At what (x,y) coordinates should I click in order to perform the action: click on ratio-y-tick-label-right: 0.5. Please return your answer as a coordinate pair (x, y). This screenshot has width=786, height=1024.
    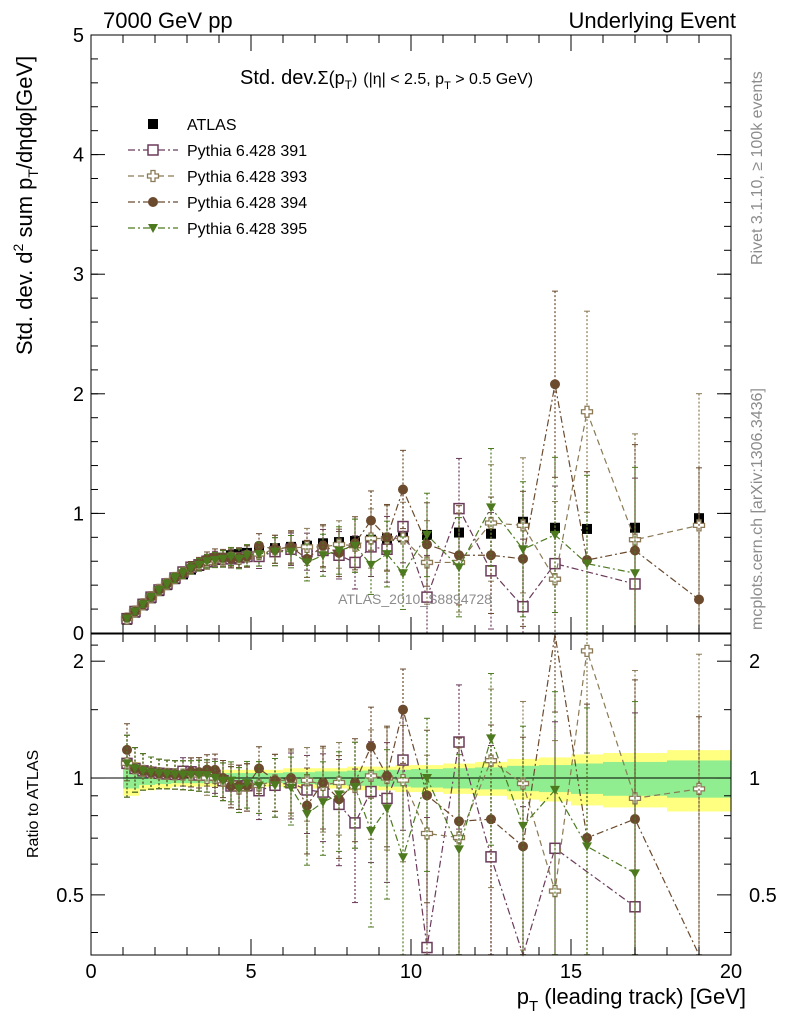
    Looking at the image, I should click on (763, 896).